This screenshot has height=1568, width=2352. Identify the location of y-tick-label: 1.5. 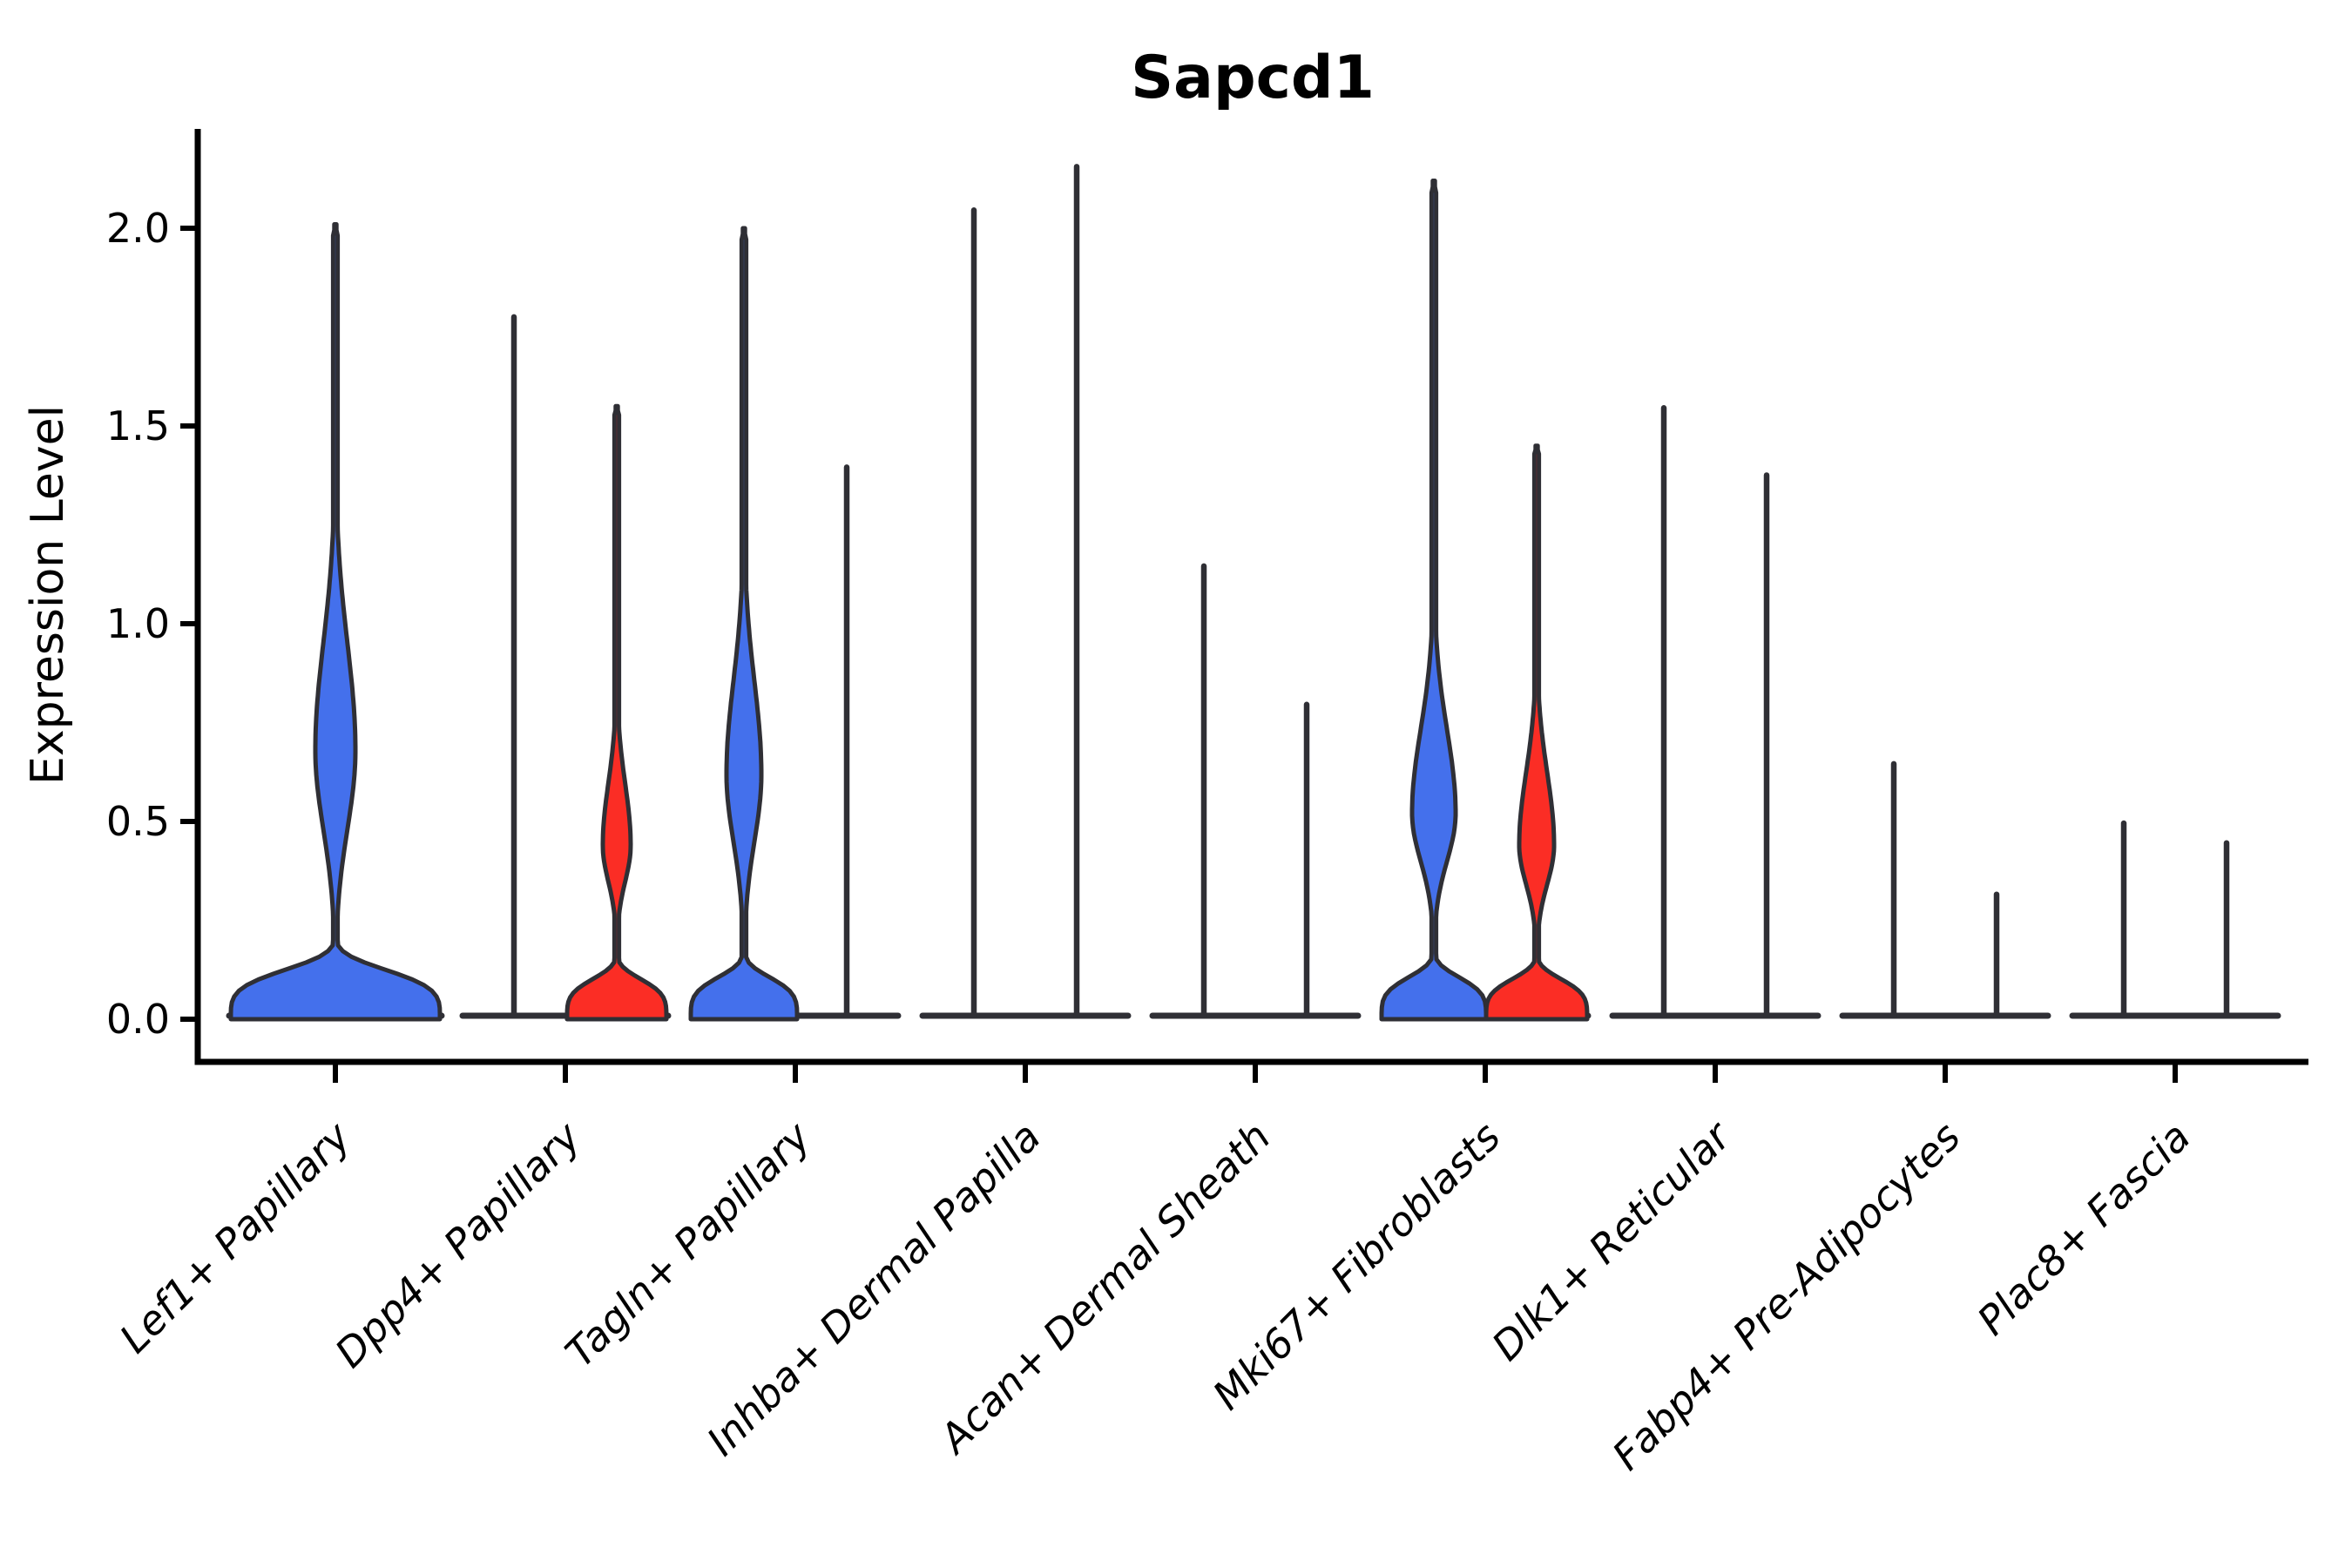
(138, 425).